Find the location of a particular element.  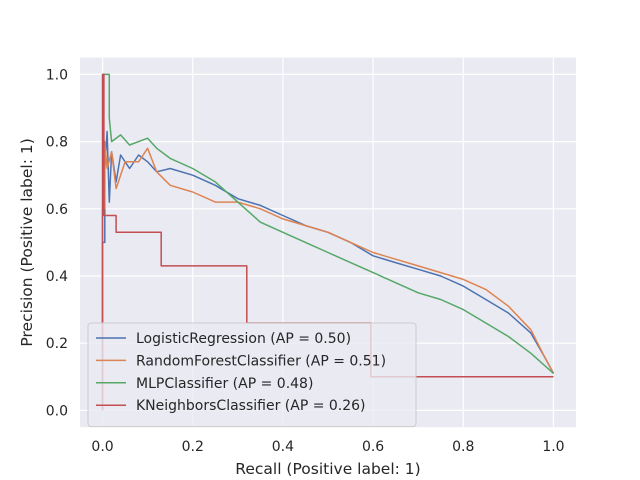

y-tick-label: 0.6 is located at coordinates (57, 210).